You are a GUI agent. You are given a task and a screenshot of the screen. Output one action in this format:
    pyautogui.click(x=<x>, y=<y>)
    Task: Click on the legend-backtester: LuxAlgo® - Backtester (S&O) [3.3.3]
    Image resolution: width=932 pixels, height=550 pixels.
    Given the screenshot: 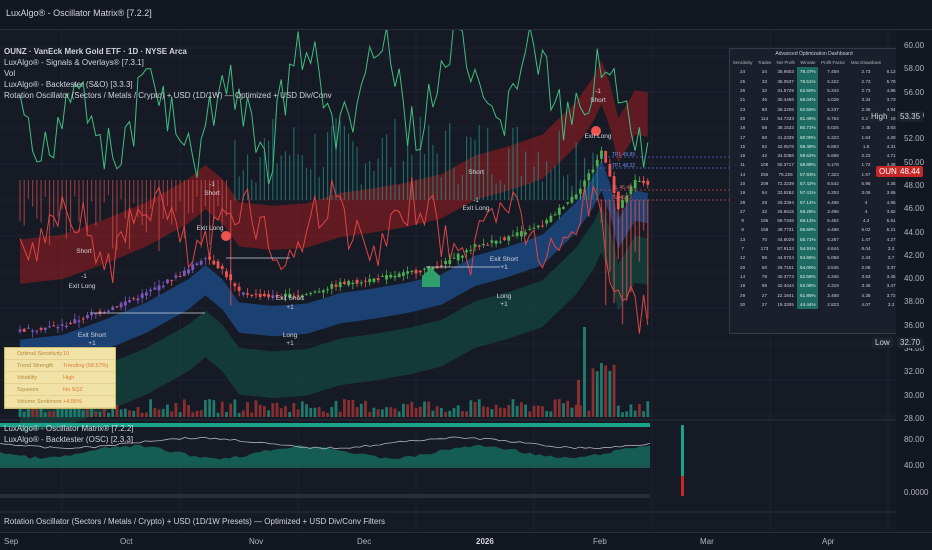 What is the action you would take?
    pyautogui.click(x=68, y=84)
    